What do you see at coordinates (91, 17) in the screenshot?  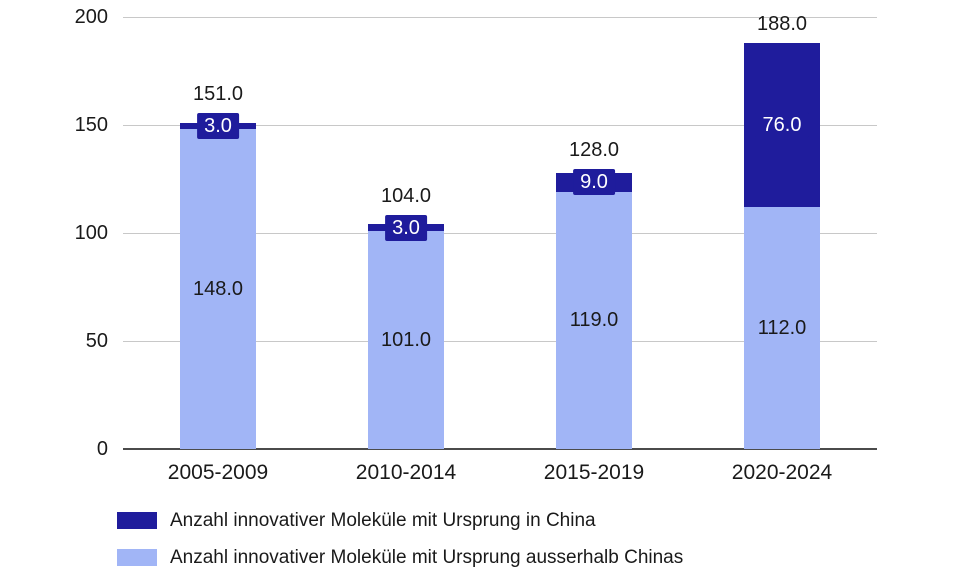 I see `y-tick-label: 200` at bounding box center [91, 17].